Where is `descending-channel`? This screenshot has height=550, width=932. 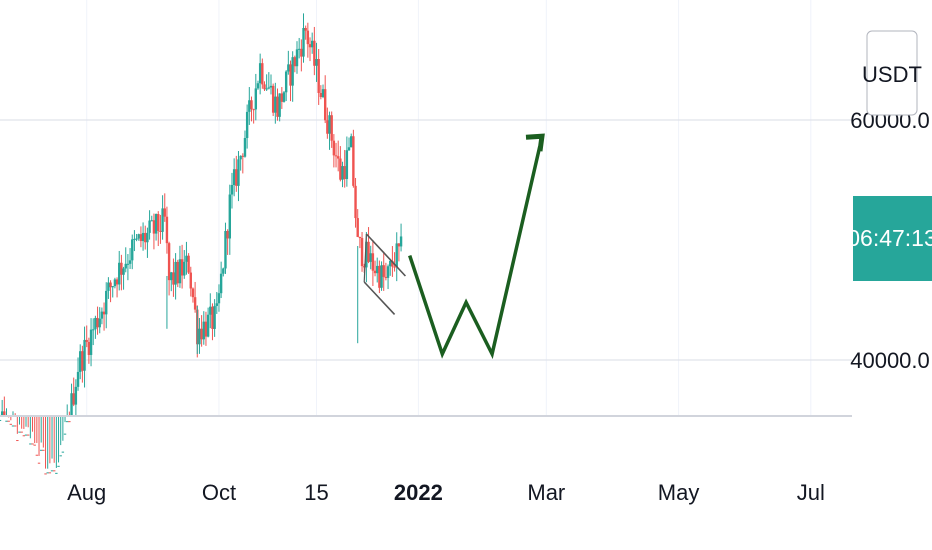 descending-channel is located at coordinates (384, 274).